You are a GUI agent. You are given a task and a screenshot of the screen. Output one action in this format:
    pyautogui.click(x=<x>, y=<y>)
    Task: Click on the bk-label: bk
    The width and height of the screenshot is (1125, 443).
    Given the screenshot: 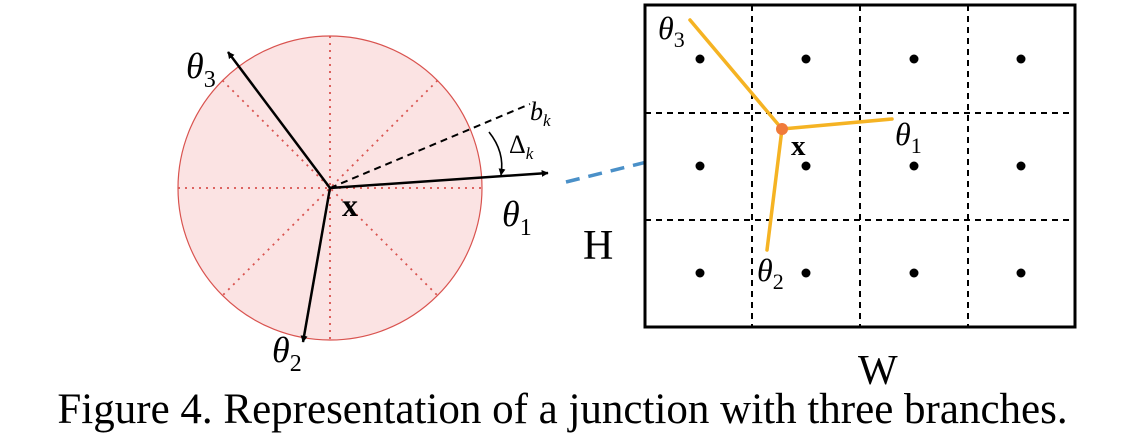 What is the action you would take?
    pyautogui.click(x=540, y=113)
    